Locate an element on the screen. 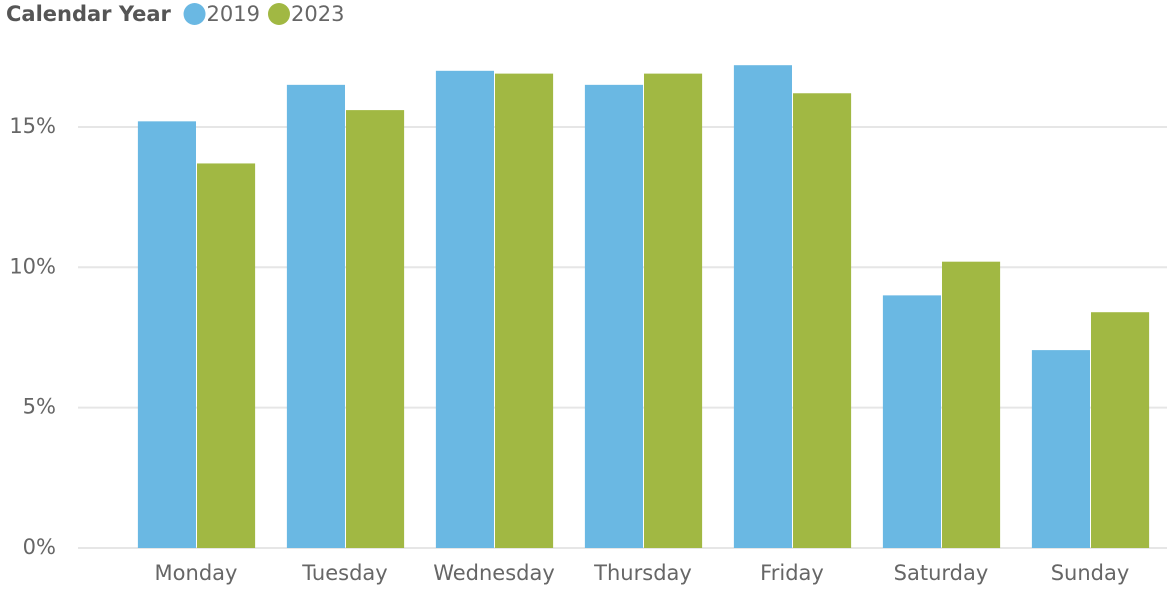 Image resolution: width=1167 pixels, height=594 pixels. x-tick-label: Wednesday is located at coordinates (494, 573).